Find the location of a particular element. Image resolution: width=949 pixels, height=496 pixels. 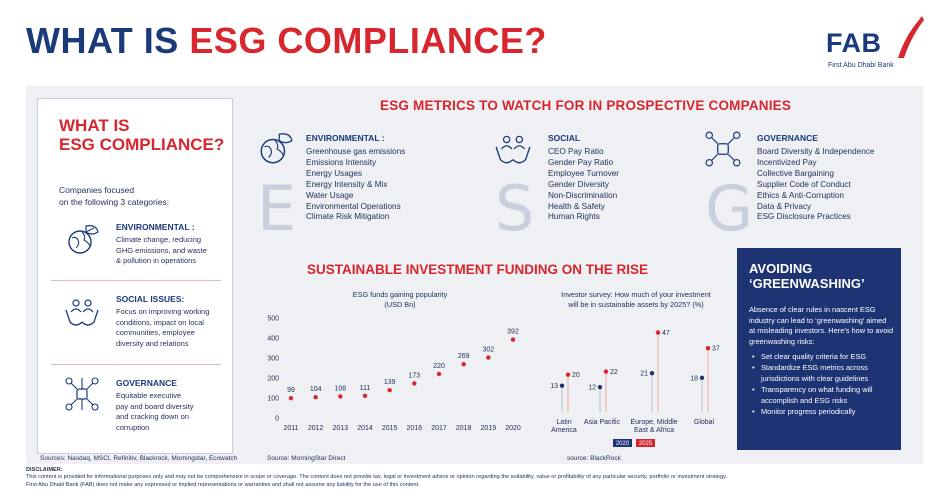

text-line: pay and board diversity is located at coordinates (155, 406).